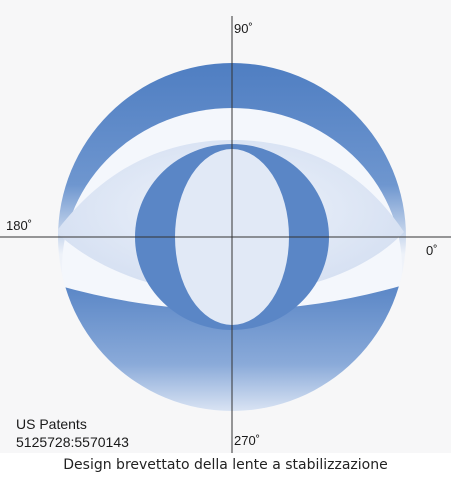  Describe the element at coordinates (72, 433) in the screenshot. I see `patent-info: US Patents 5125728:5570143` at that location.